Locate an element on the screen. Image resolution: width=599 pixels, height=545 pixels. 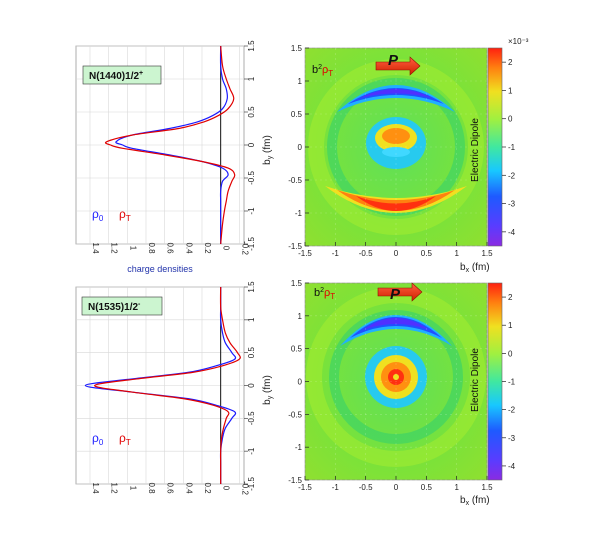
svg-text: N(1440)1/2+ is located at coordinates (116, 76).